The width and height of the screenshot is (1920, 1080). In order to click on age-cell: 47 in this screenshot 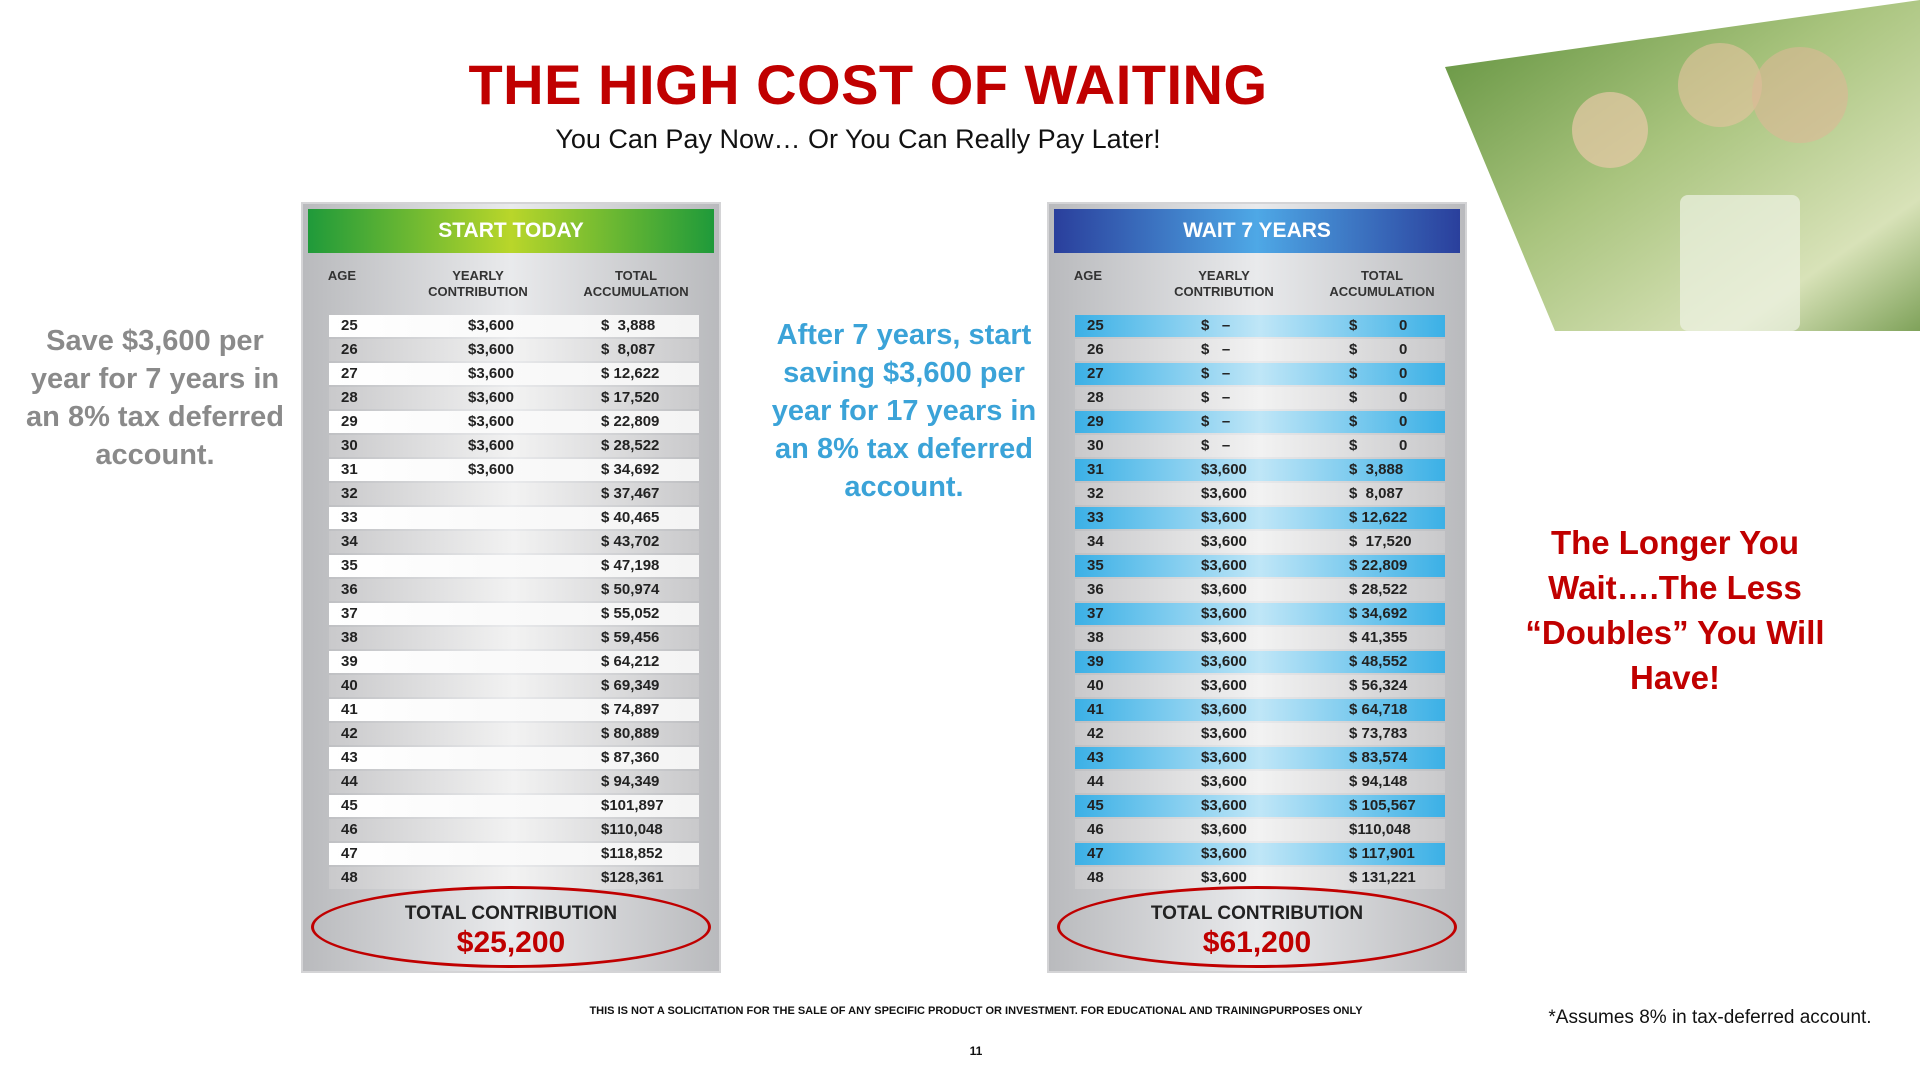, I will do `click(1095, 853)`.